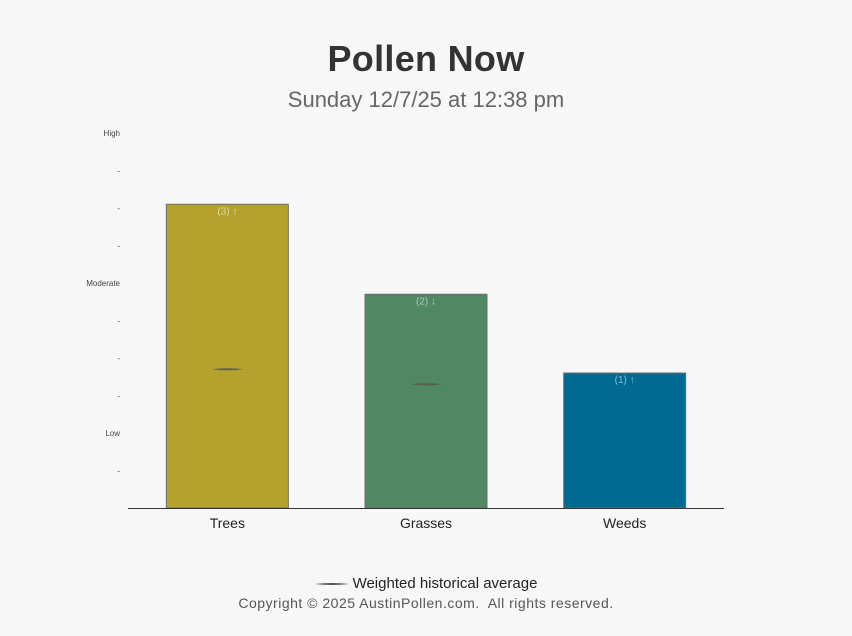 This screenshot has width=852, height=636. I want to click on legend-label: Weighted historical average, so click(445, 583).